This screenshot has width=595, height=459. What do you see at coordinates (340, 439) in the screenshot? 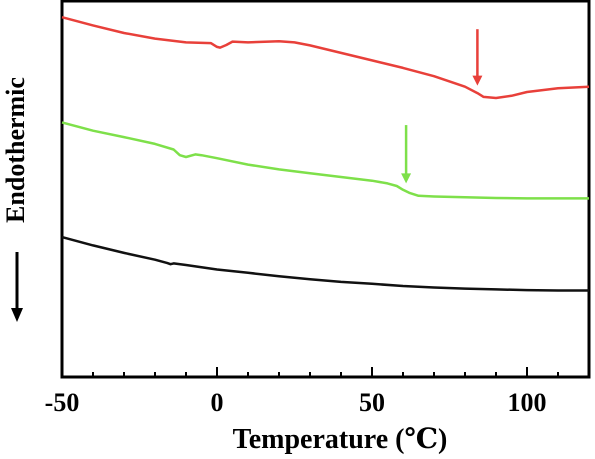
I see `x-axis-title: Temperature (℃)` at bounding box center [340, 439].